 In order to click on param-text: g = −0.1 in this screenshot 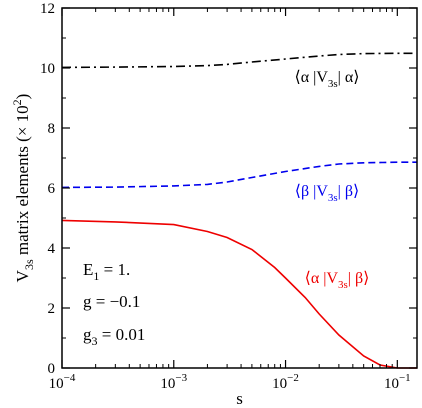, I will do `click(111, 301)`.